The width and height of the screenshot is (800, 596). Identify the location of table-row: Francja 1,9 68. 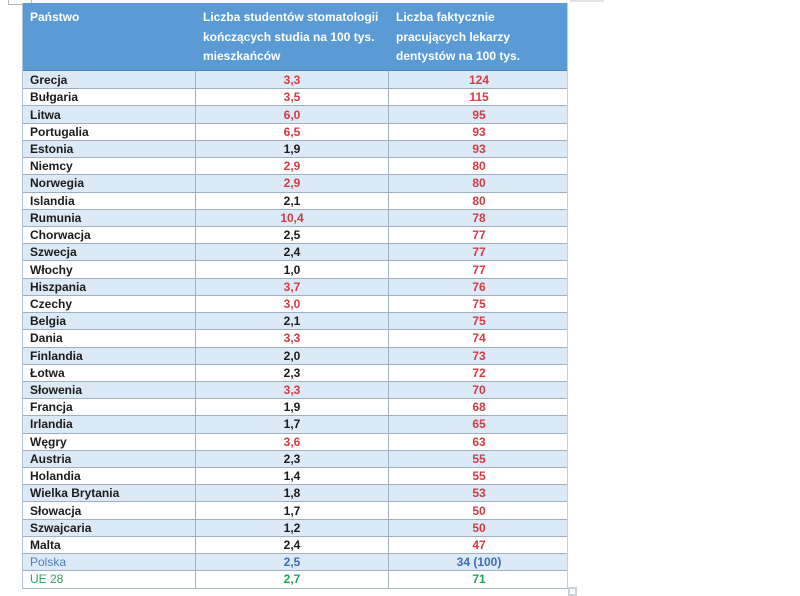
(295, 407).